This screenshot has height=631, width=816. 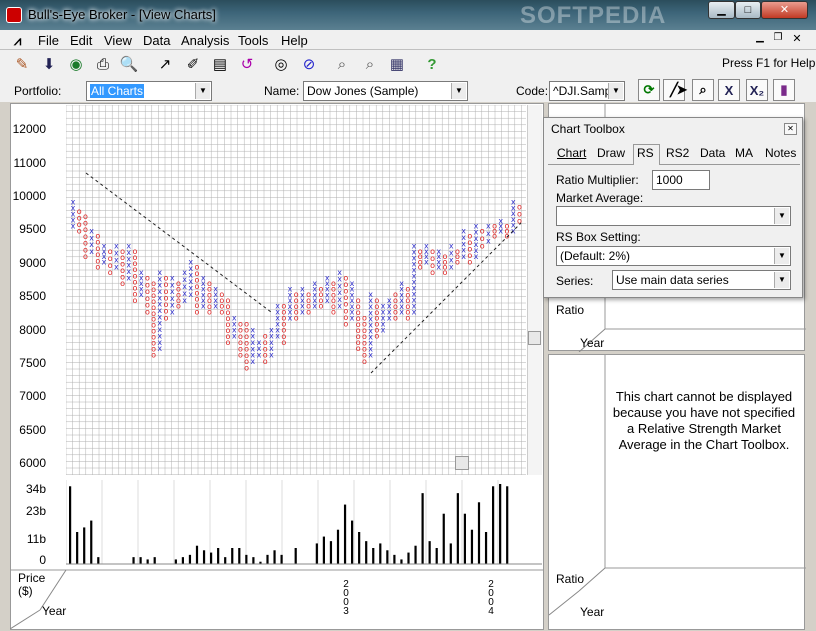 What do you see at coordinates (757, 90) in the screenshot?
I see `rs2-chart-button: X₂` at bounding box center [757, 90].